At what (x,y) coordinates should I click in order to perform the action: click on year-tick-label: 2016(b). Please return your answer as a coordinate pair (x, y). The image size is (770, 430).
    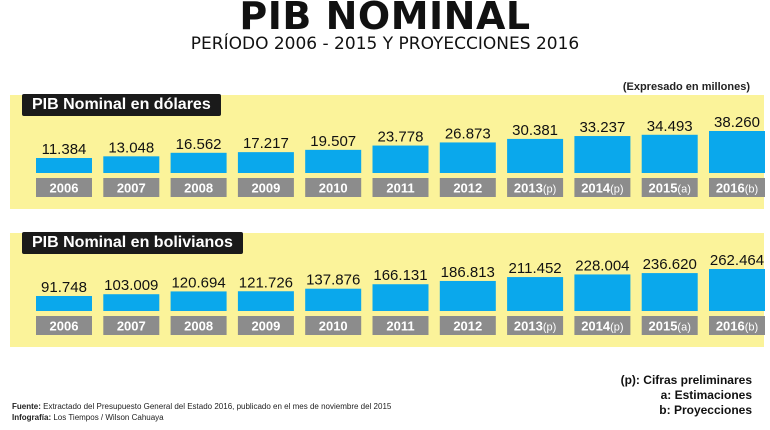
    Looking at the image, I should click on (737, 326).